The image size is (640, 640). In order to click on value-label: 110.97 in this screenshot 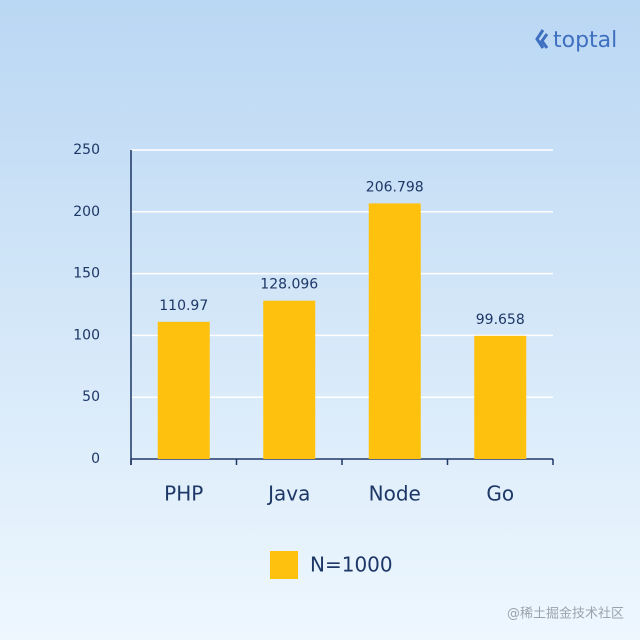, I will do `click(183, 306)`.